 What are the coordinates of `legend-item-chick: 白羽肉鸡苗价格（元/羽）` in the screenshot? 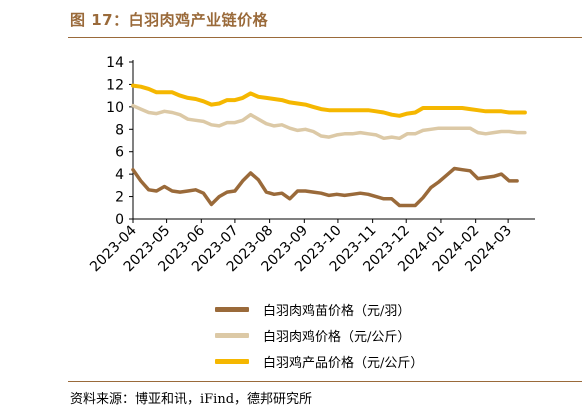 It's located at (319, 309).